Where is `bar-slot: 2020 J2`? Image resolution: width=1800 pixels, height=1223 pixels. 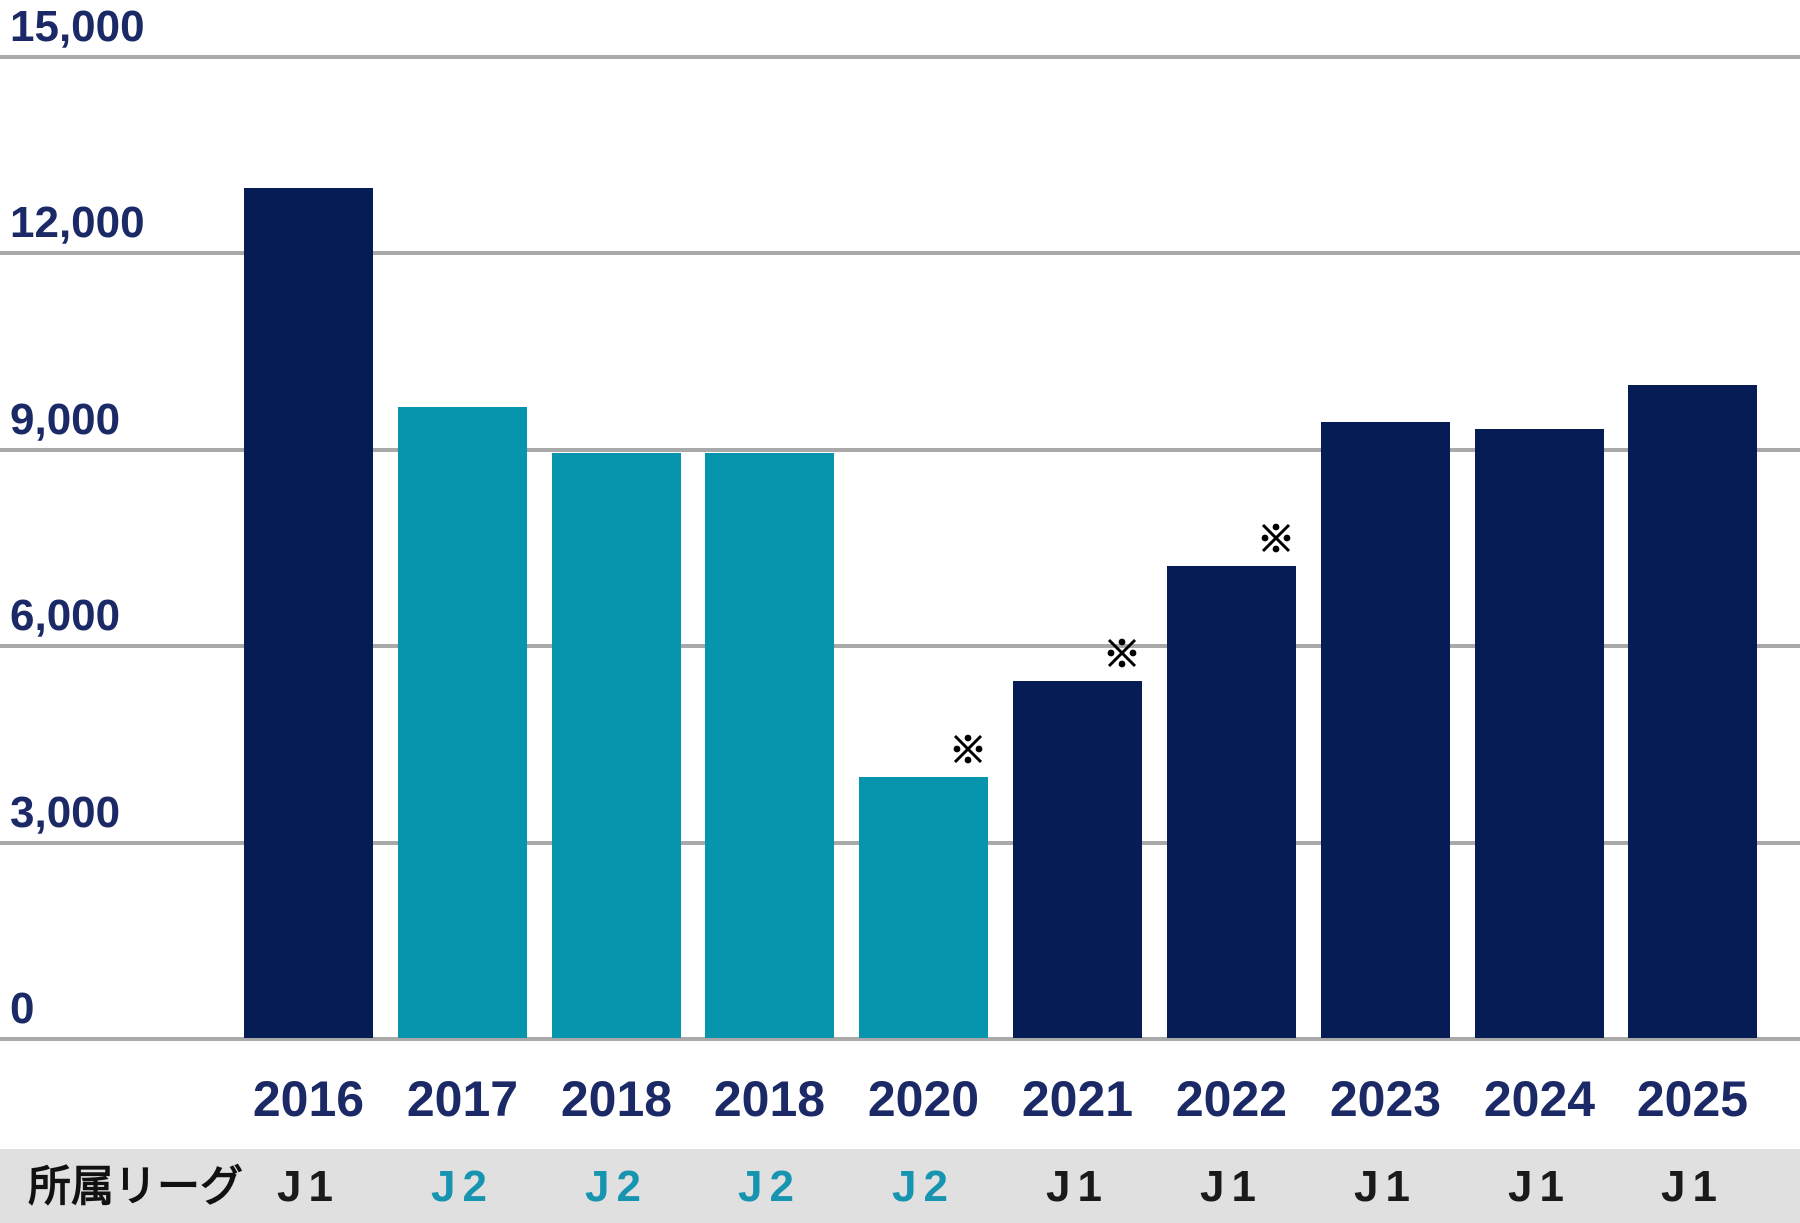 bar-slot: 2020 J2 is located at coordinates (923, 611).